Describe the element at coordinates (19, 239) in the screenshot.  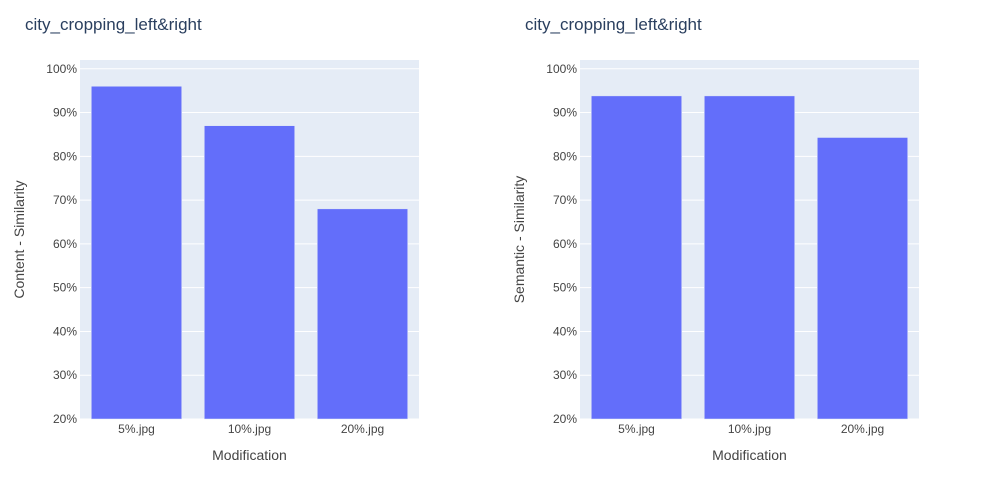
I see `y-axis-title: Content - Similarity` at that location.